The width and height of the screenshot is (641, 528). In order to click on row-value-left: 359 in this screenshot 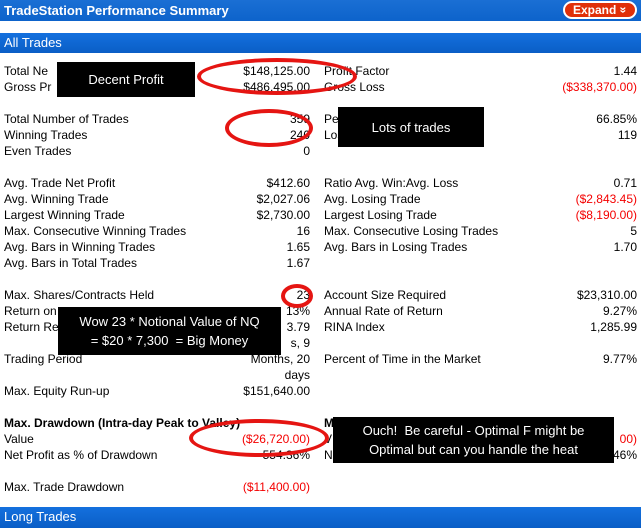, I will do `click(299, 119)`.